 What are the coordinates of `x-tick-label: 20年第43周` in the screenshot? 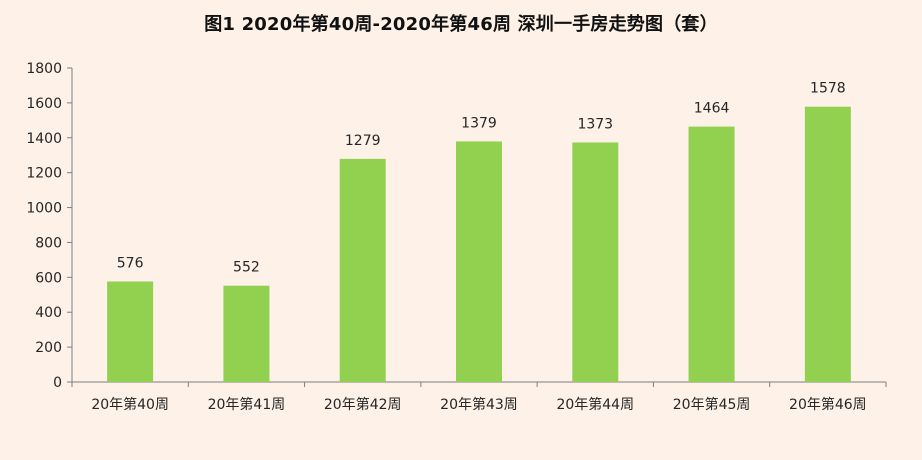 It's located at (479, 404).